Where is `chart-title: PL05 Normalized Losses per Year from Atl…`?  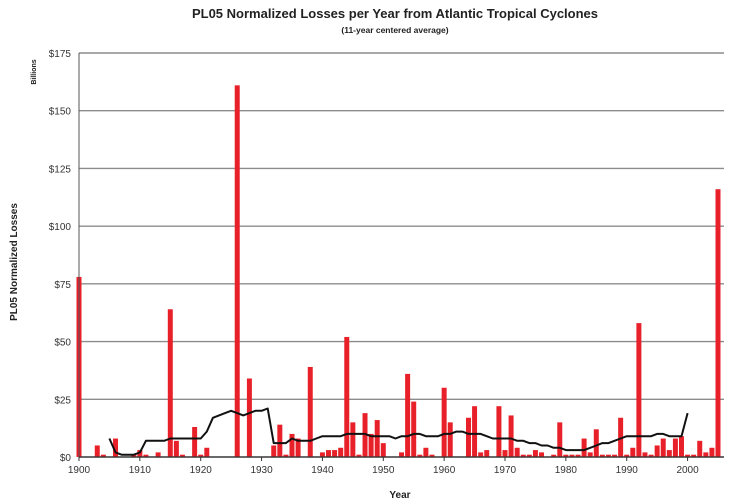
chart-title: PL05 Normalized Losses per Year from Atl… is located at coordinates (395, 13).